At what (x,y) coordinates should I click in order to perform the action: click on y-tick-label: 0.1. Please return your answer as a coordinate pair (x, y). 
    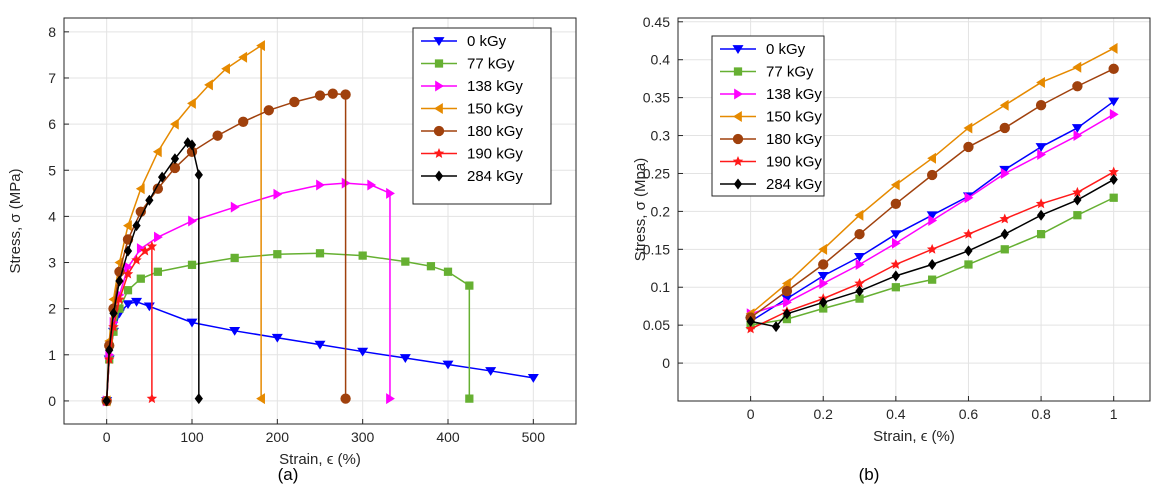
    Looking at the image, I should click on (661, 287).